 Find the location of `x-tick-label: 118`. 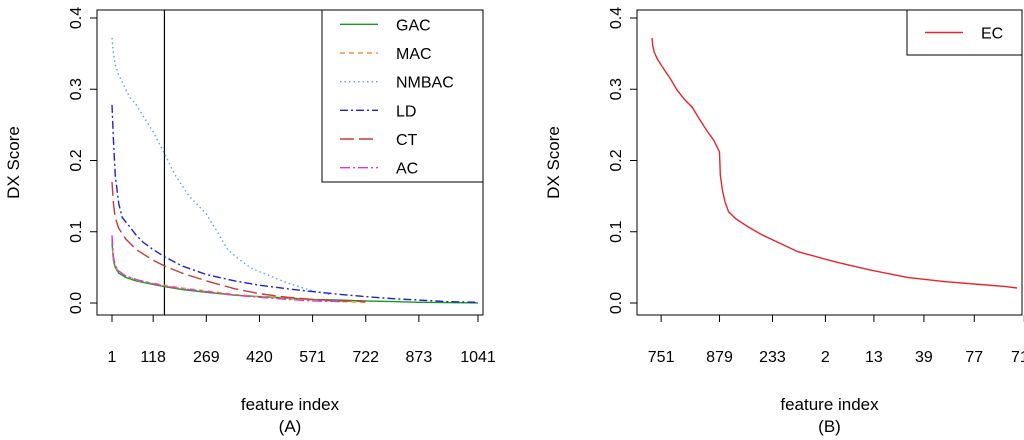

x-tick-label: 118 is located at coordinates (153, 357).